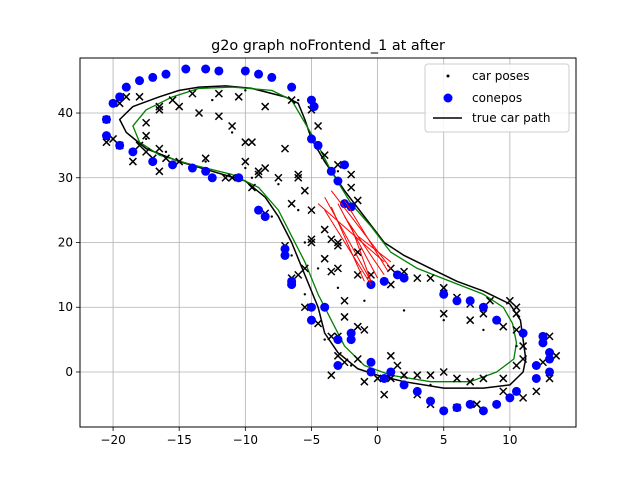 The height and width of the screenshot is (480, 640). Describe the element at coordinates (179, 440) in the screenshot. I see `x-tick-label: −15` at that location.